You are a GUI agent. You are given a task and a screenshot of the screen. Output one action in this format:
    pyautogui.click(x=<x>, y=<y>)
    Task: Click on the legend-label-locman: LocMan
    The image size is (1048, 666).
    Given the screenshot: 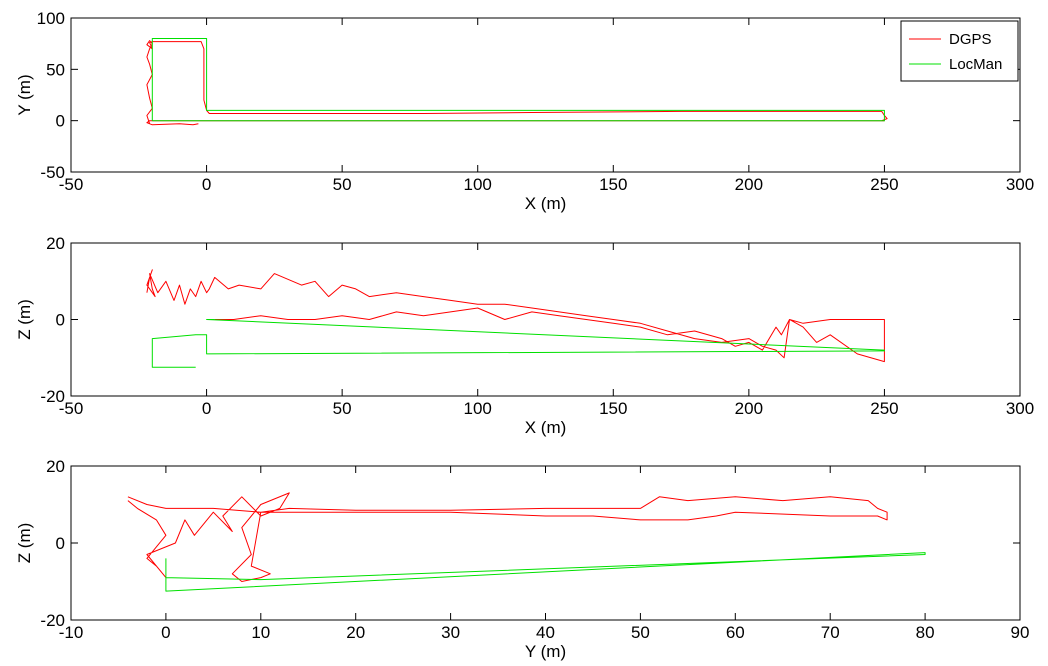 What is the action you would take?
    pyautogui.click(x=975, y=64)
    